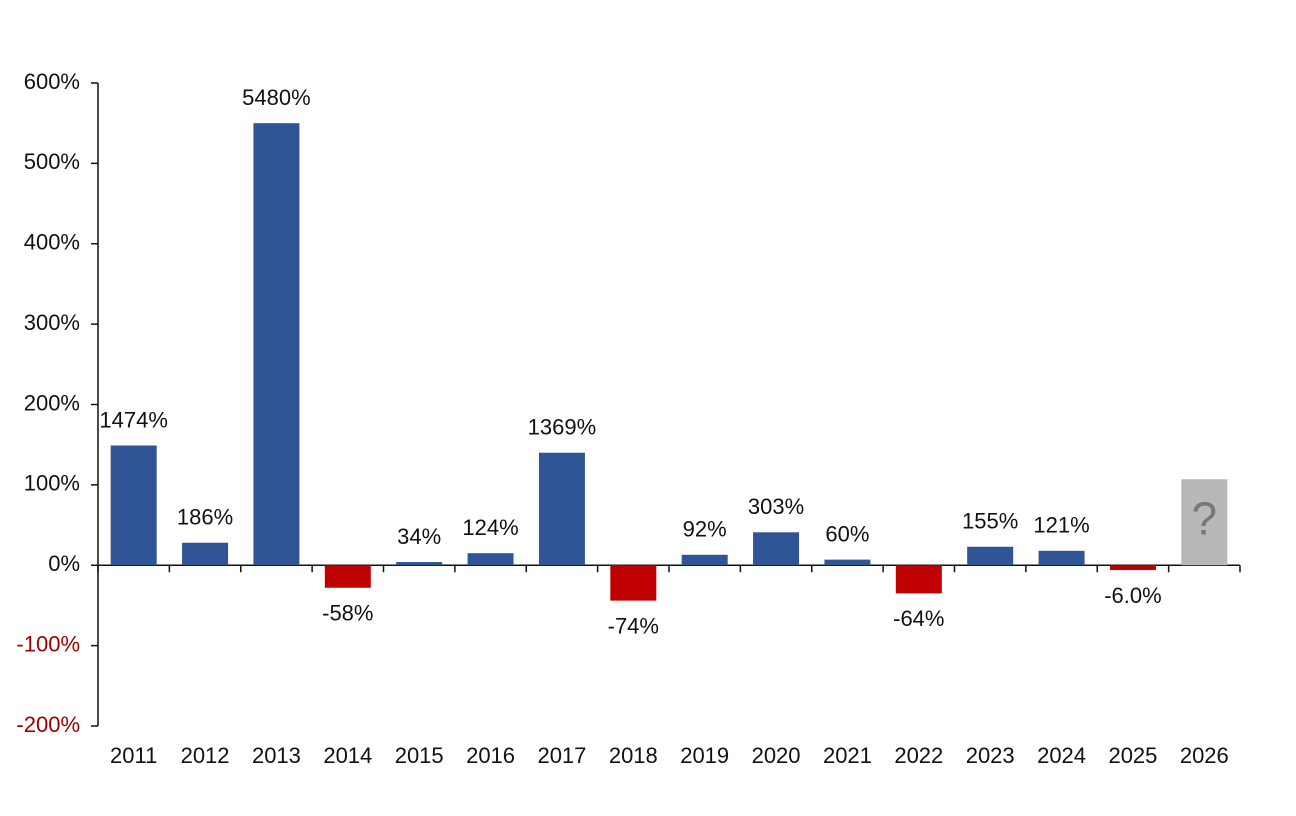  I want to click on value-label: 1474%, so click(133, 419).